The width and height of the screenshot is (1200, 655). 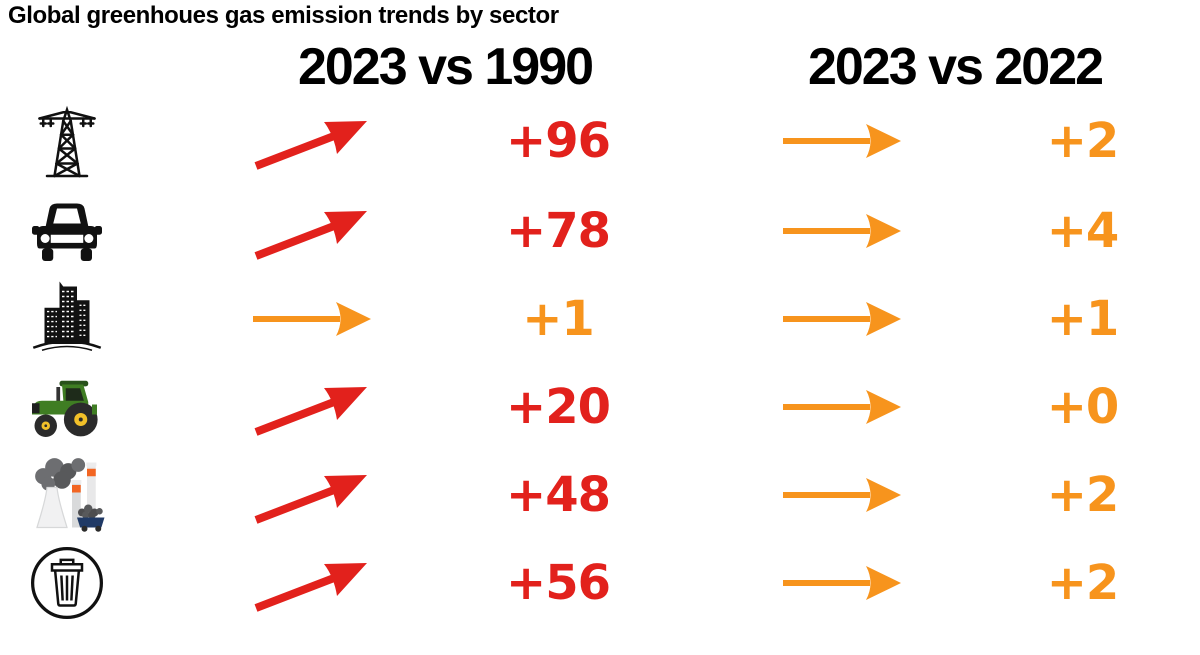 What do you see at coordinates (67, 495) in the screenshot?
I see `factory-icon` at bounding box center [67, 495].